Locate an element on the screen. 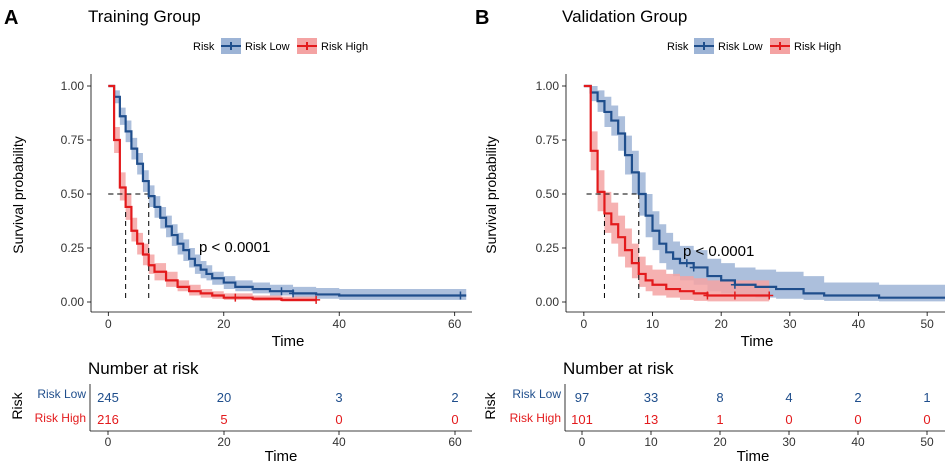 This screenshot has height=469, width=945. risk-counts-low: 245 20 3 2 is located at coordinates (277, 397).